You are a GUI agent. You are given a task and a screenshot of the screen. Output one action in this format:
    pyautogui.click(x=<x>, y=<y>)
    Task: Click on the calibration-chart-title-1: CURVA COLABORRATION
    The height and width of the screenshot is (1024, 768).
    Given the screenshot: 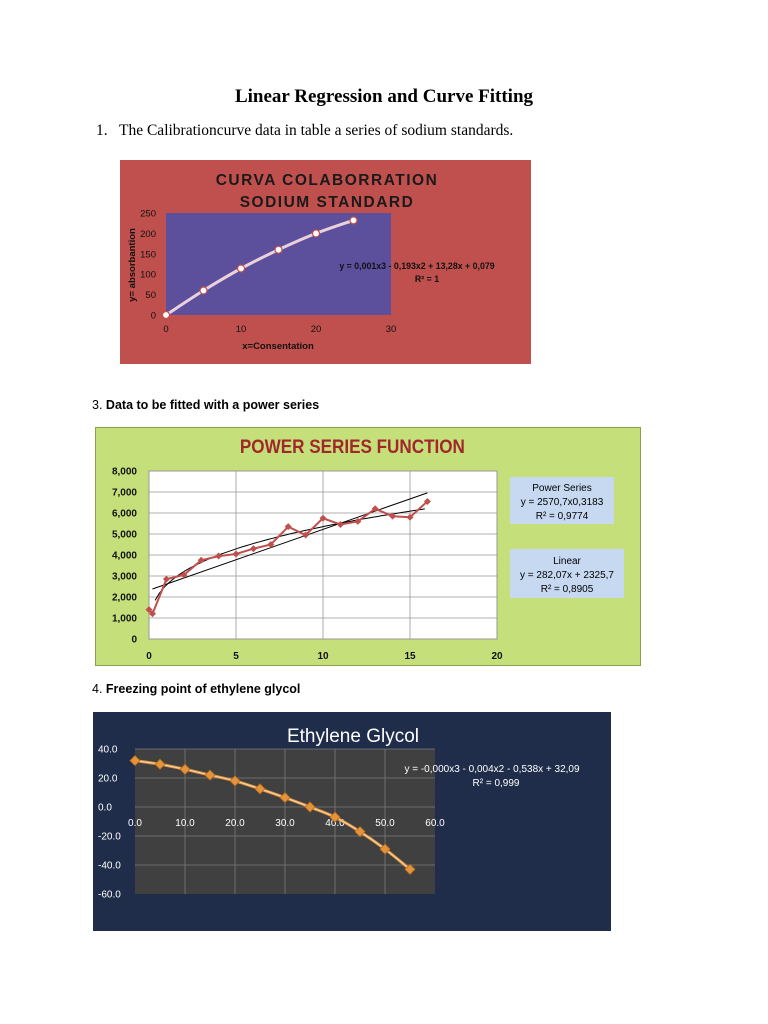 What is the action you would take?
    pyautogui.click(x=327, y=180)
    